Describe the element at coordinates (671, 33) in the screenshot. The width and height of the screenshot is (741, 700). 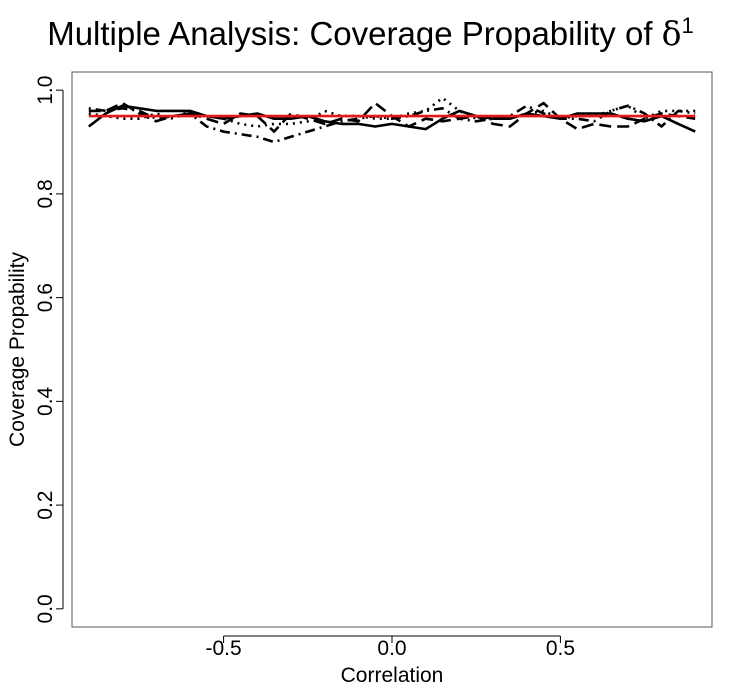
I see `delta-symbol: δ` at that location.